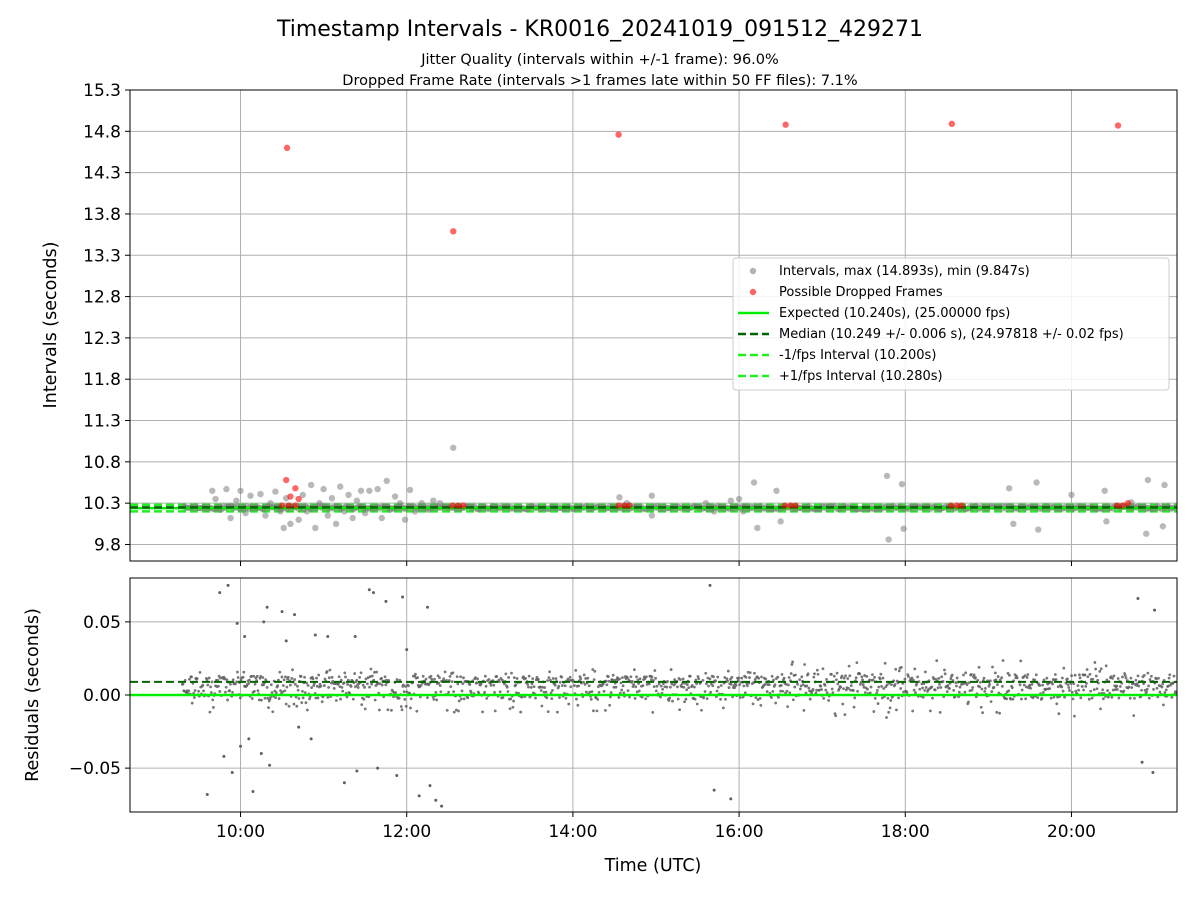 This screenshot has width=1200, height=900. Describe the element at coordinates (102, 132) in the screenshot. I see `intervals-y-tick-label: 14.8` at that location.